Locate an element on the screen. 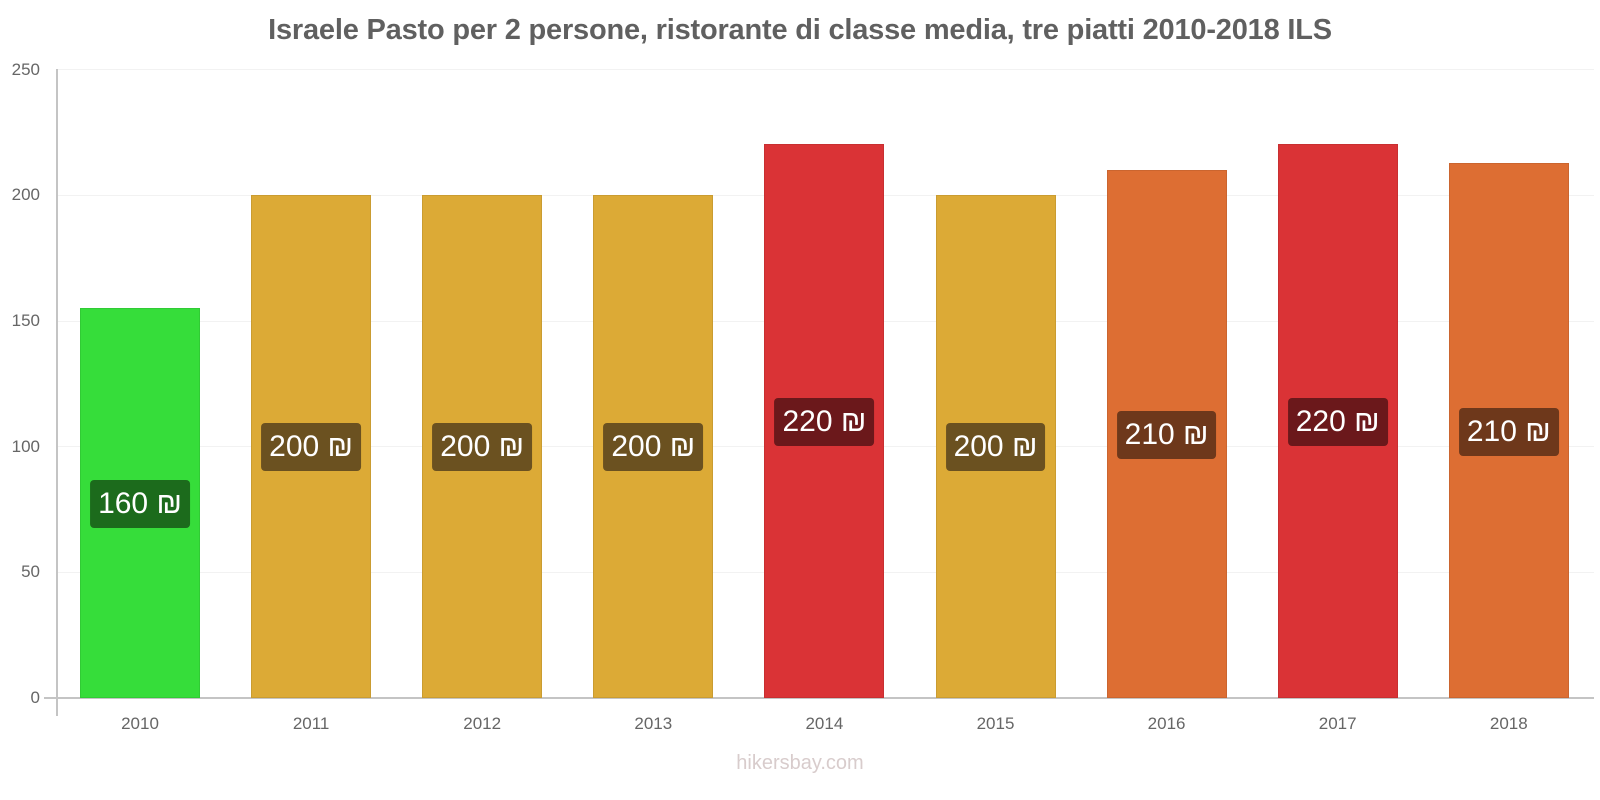 This screenshot has height=800, width=1600. y-tick-200: 200 is located at coordinates (25, 194).